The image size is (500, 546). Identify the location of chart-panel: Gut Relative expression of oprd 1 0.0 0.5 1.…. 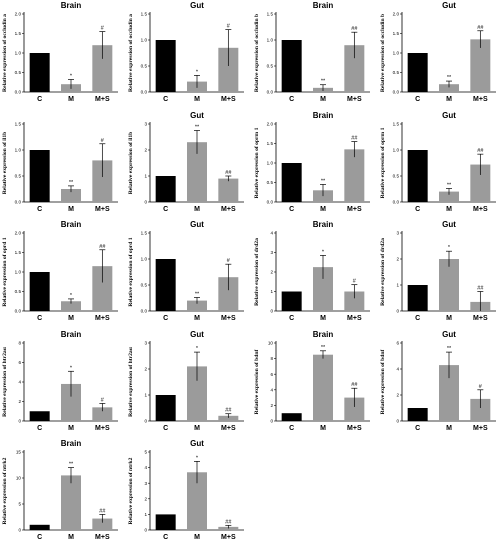
(188, 273).